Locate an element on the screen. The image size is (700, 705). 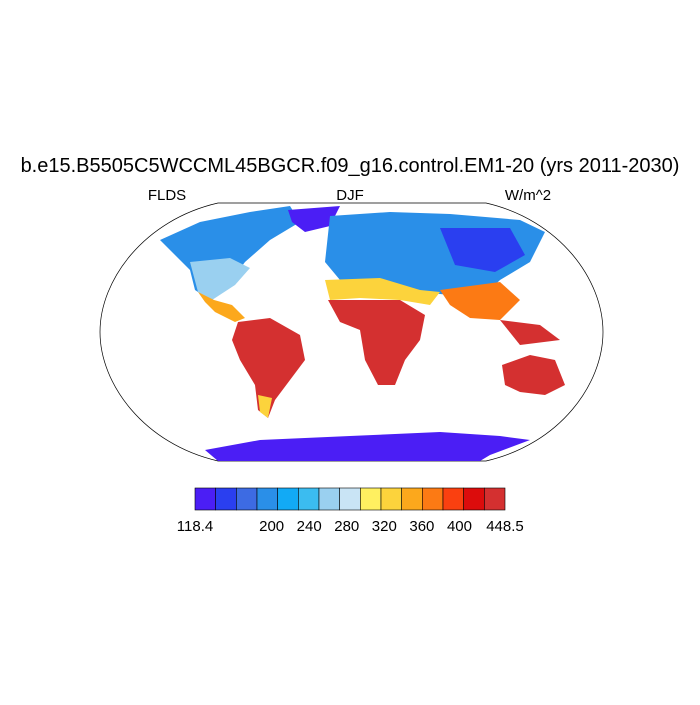
colorbar-tick-label: 320 is located at coordinates (384, 526).